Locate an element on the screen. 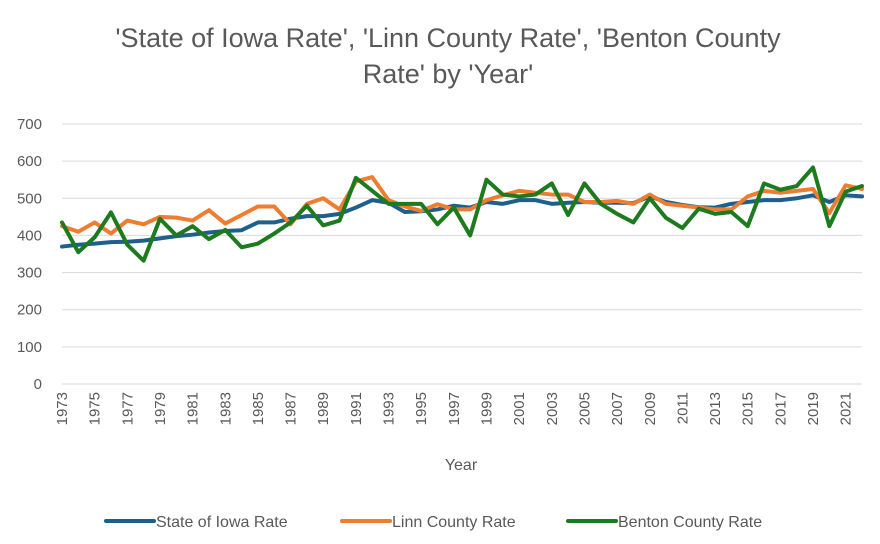 Image resolution: width=880 pixels, height=544 pixels. legend-label: Linn County Rate is located at coordinates (454, 522).